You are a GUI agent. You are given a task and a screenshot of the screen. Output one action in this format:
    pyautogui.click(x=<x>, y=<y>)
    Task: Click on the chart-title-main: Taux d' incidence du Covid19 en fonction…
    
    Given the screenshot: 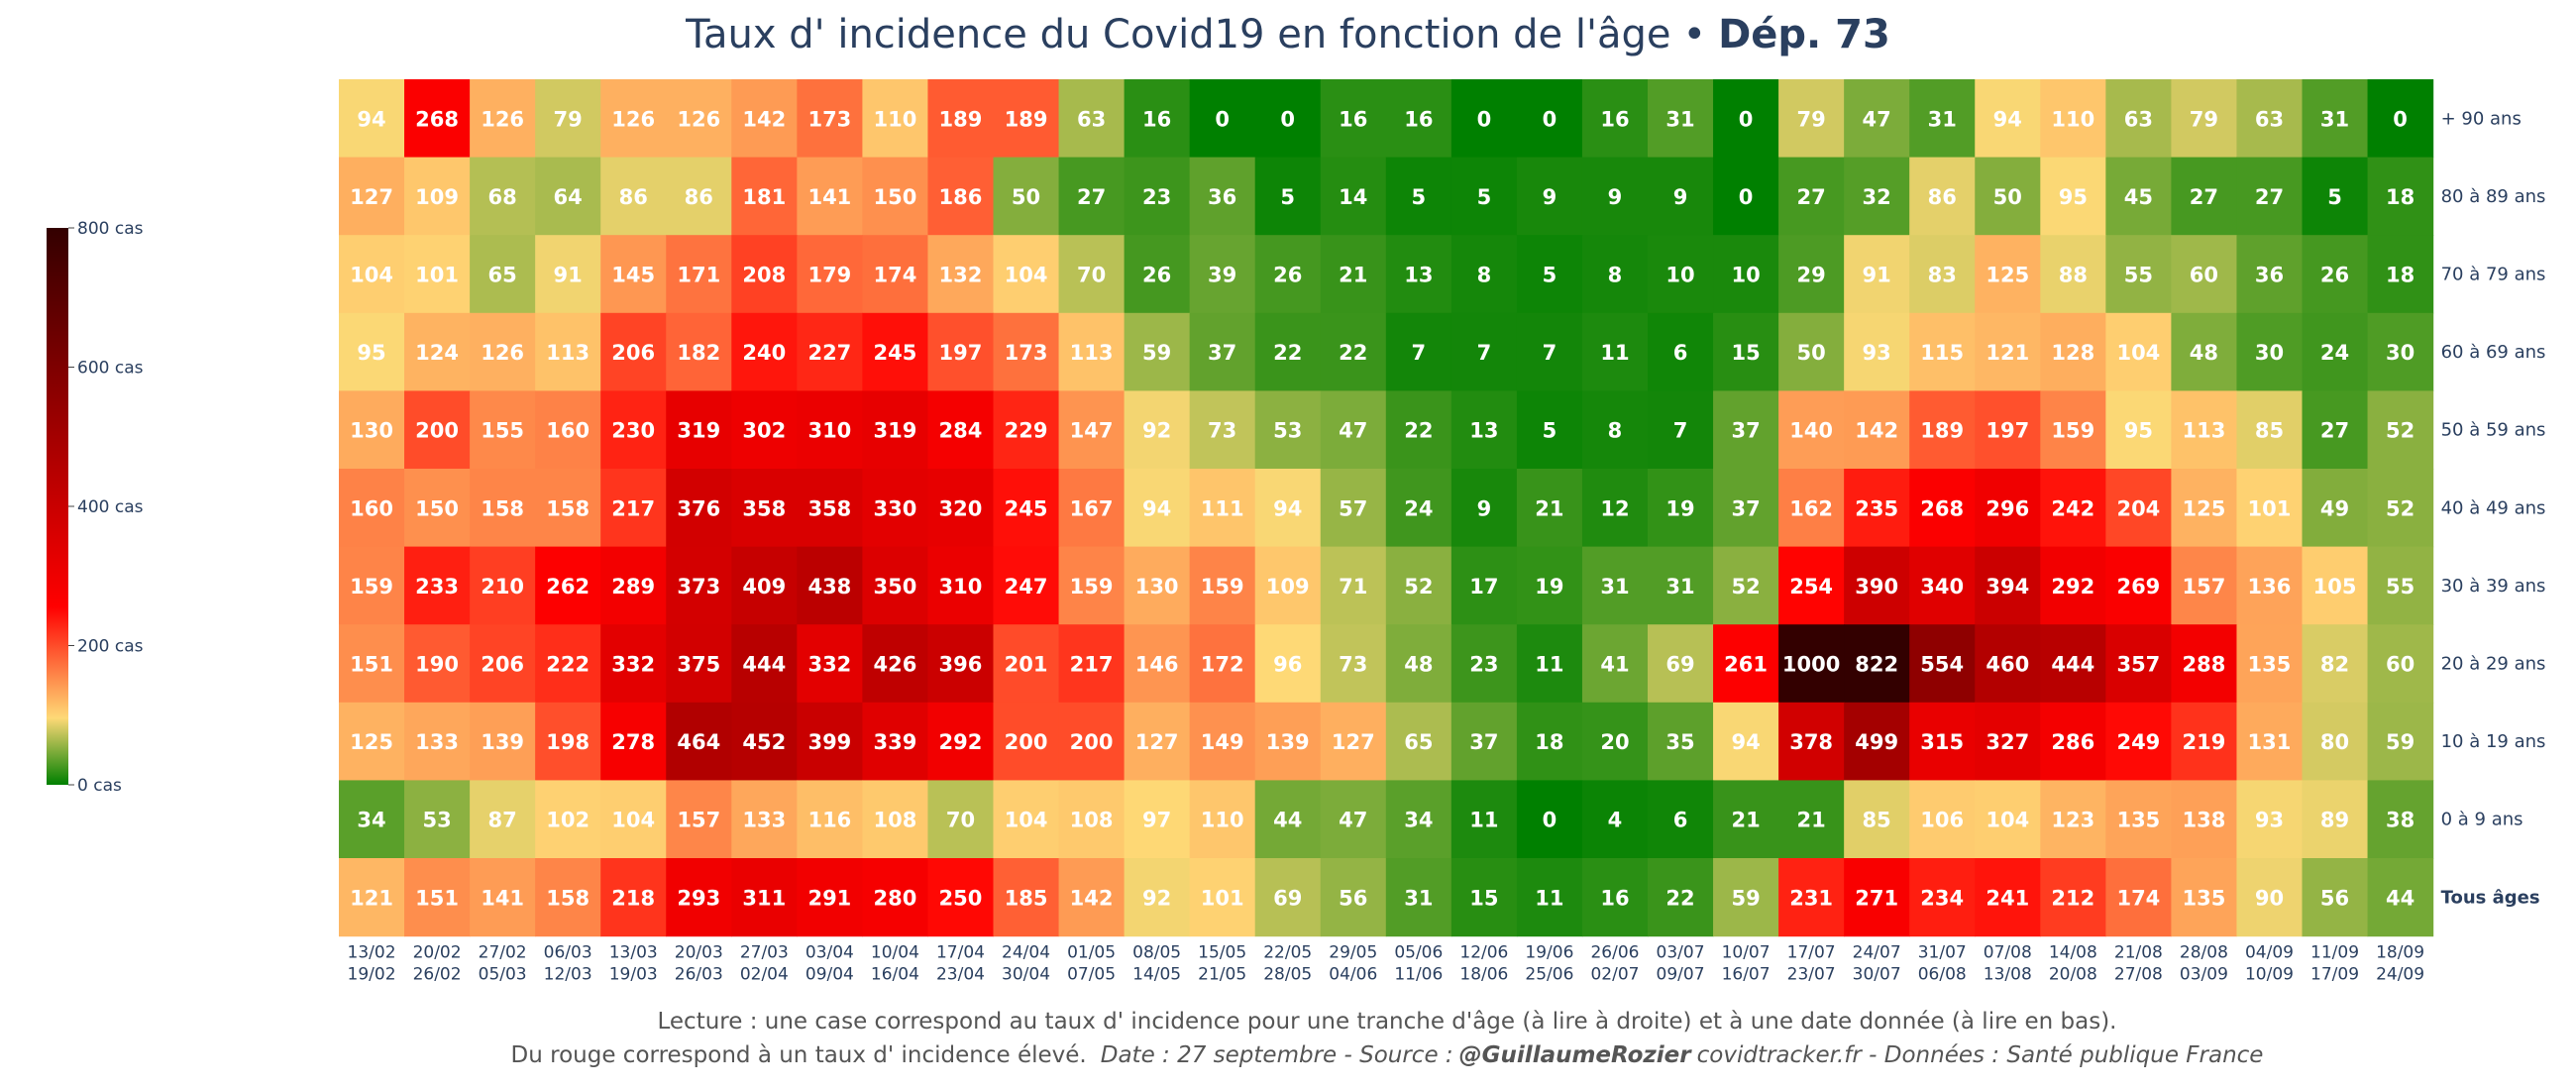 What is the action you would take?
    pyautogui.click(x=1177, y=34)
    